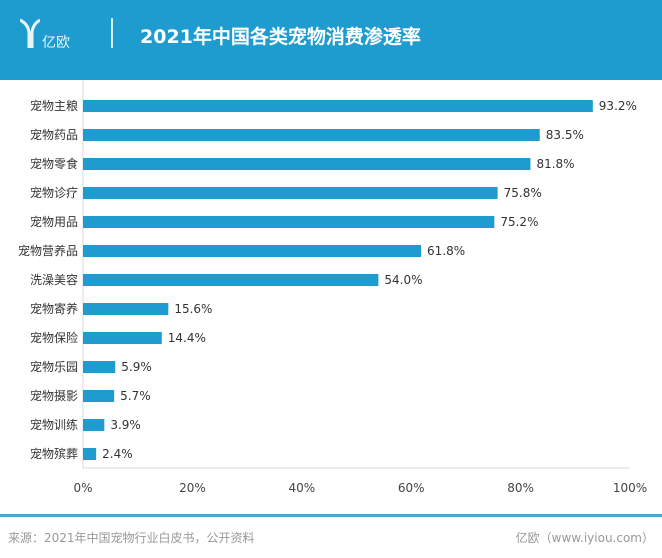 The image size is (662, 558). Describe the element at coordinates (54, 366) in the screenshot. I see `category-label: 宠物乐园` at that location.